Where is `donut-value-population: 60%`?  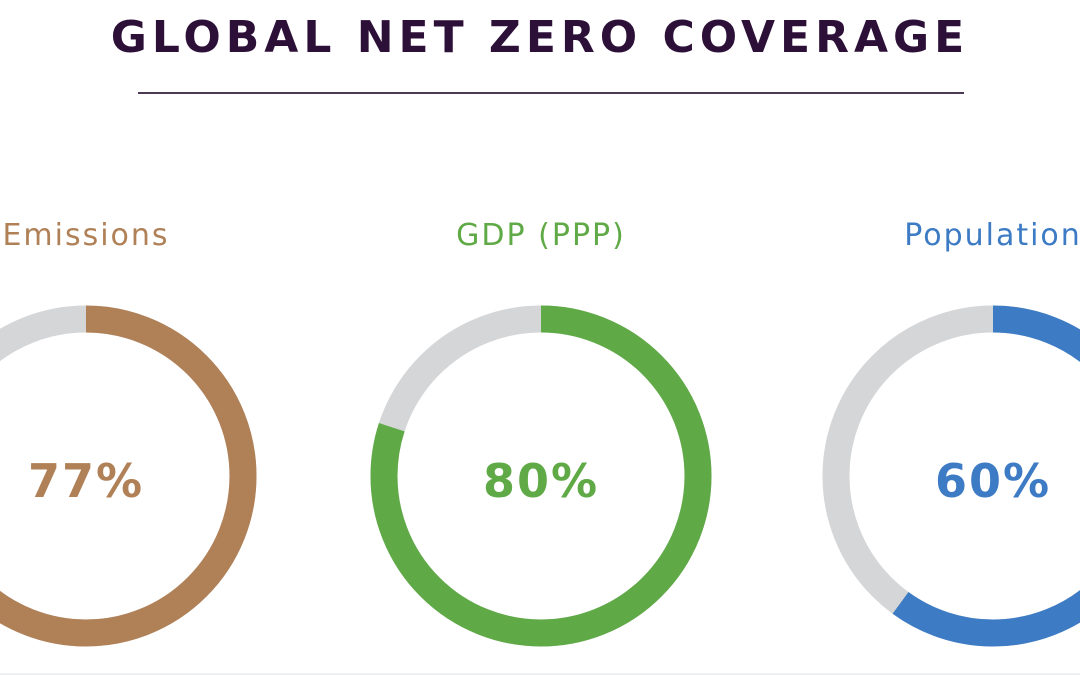
donut-value-population: 60% is located at coordinates (993, 481).